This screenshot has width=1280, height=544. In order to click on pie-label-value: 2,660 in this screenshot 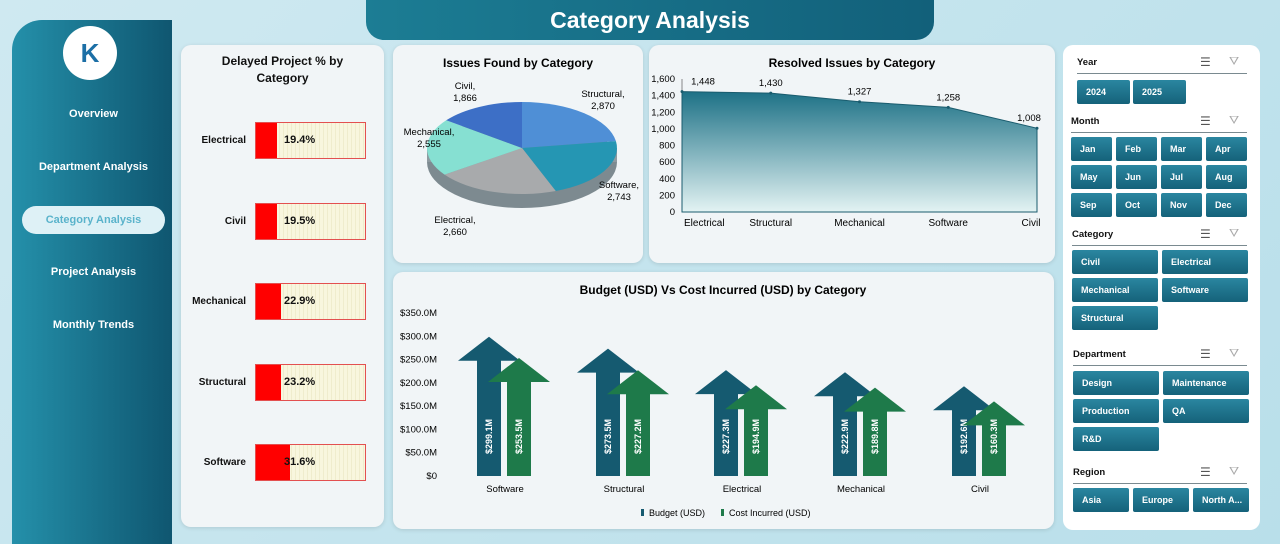, I will do `click(455, 232)`.